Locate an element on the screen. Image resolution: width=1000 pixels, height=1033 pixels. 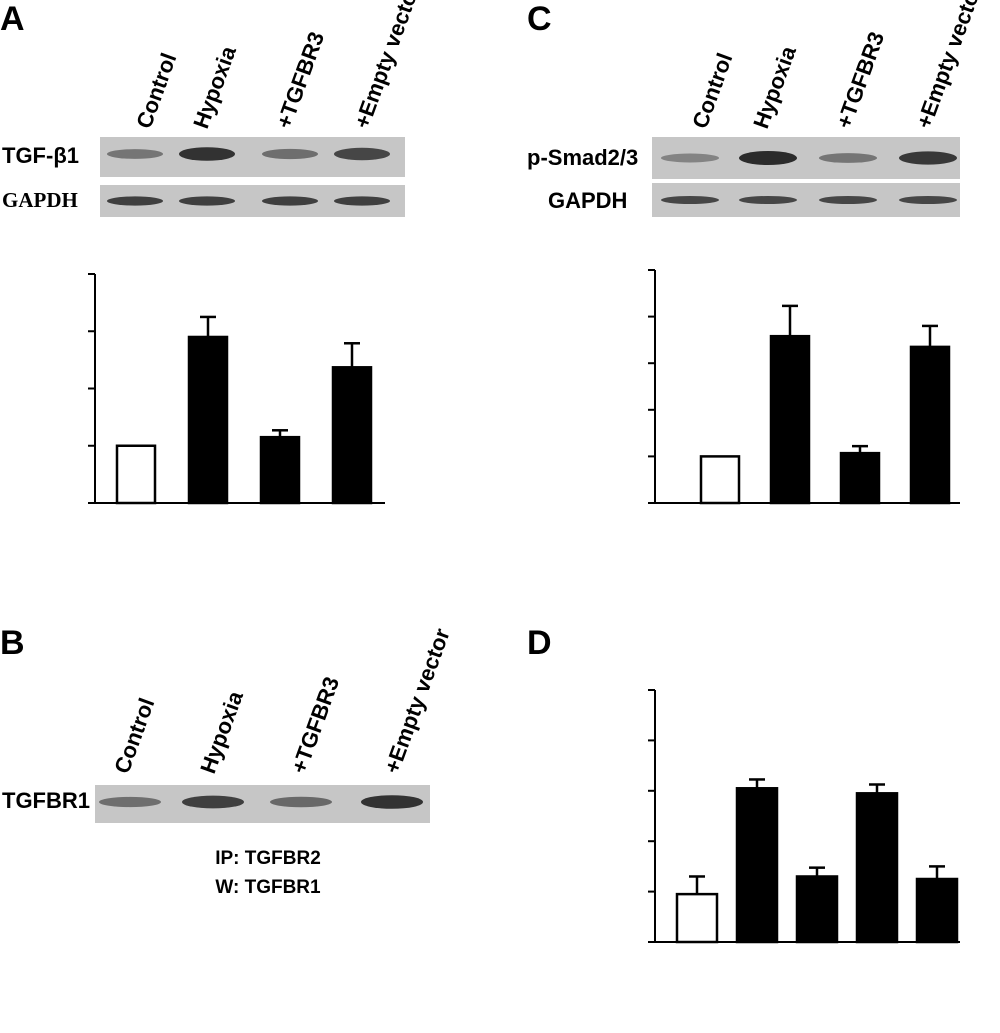
blot-row-label: p-Smad2/3 is located at coordinates (582, 157).